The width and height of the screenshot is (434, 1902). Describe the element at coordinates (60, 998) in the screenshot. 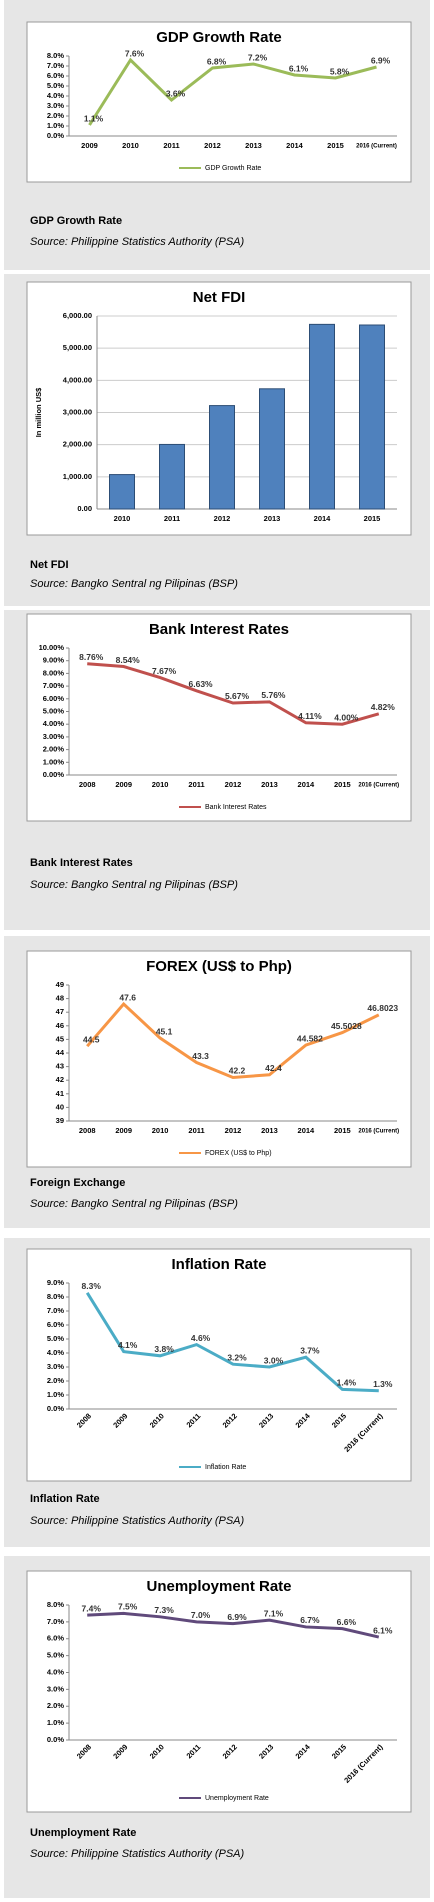

I see `y-tick-label: 48` at that location.